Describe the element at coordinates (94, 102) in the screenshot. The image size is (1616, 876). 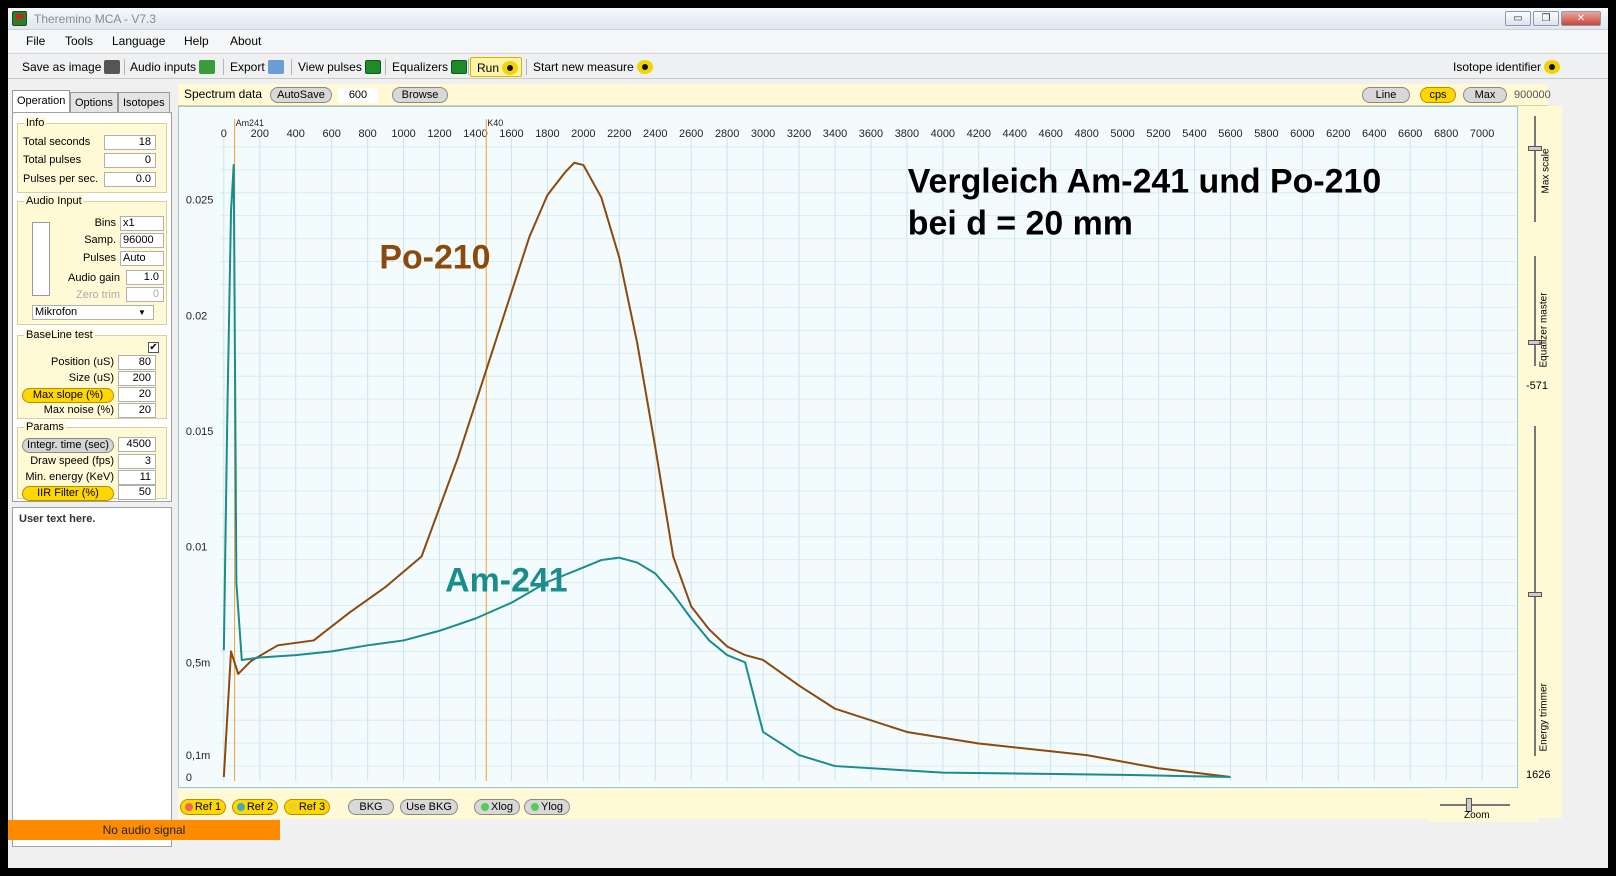
I see `tab-options: Options` at that location.